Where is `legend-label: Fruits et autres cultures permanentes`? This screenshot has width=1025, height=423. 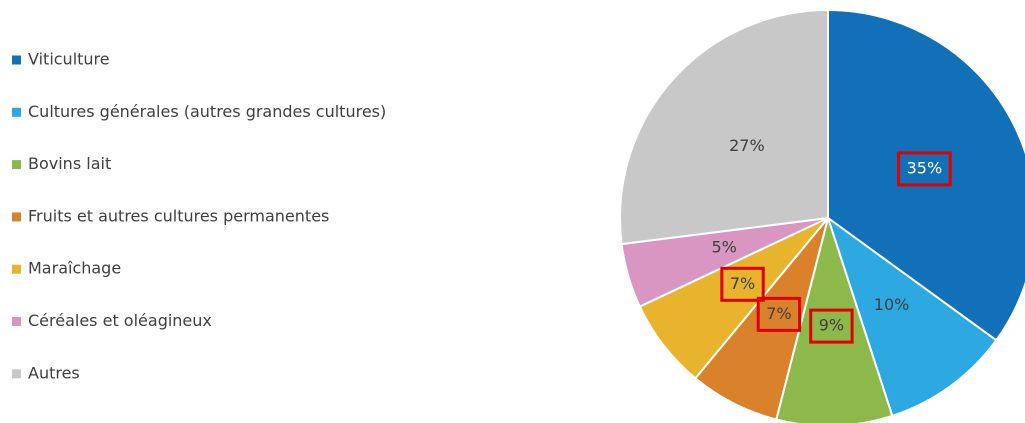
legend-label: Fruits et autres cultures permanentes is located at coordinates (178, 215).